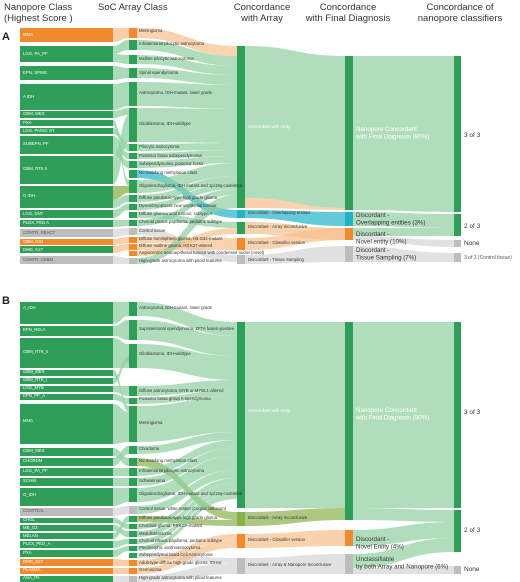 Image resolution: width=520 pixels, height=582 pixels. What do you see at coordinates (381, 242) in the screenshot?
I see `diag-label-a-2-line1: Novel entity (10%)` at bounding box center [381, 242].